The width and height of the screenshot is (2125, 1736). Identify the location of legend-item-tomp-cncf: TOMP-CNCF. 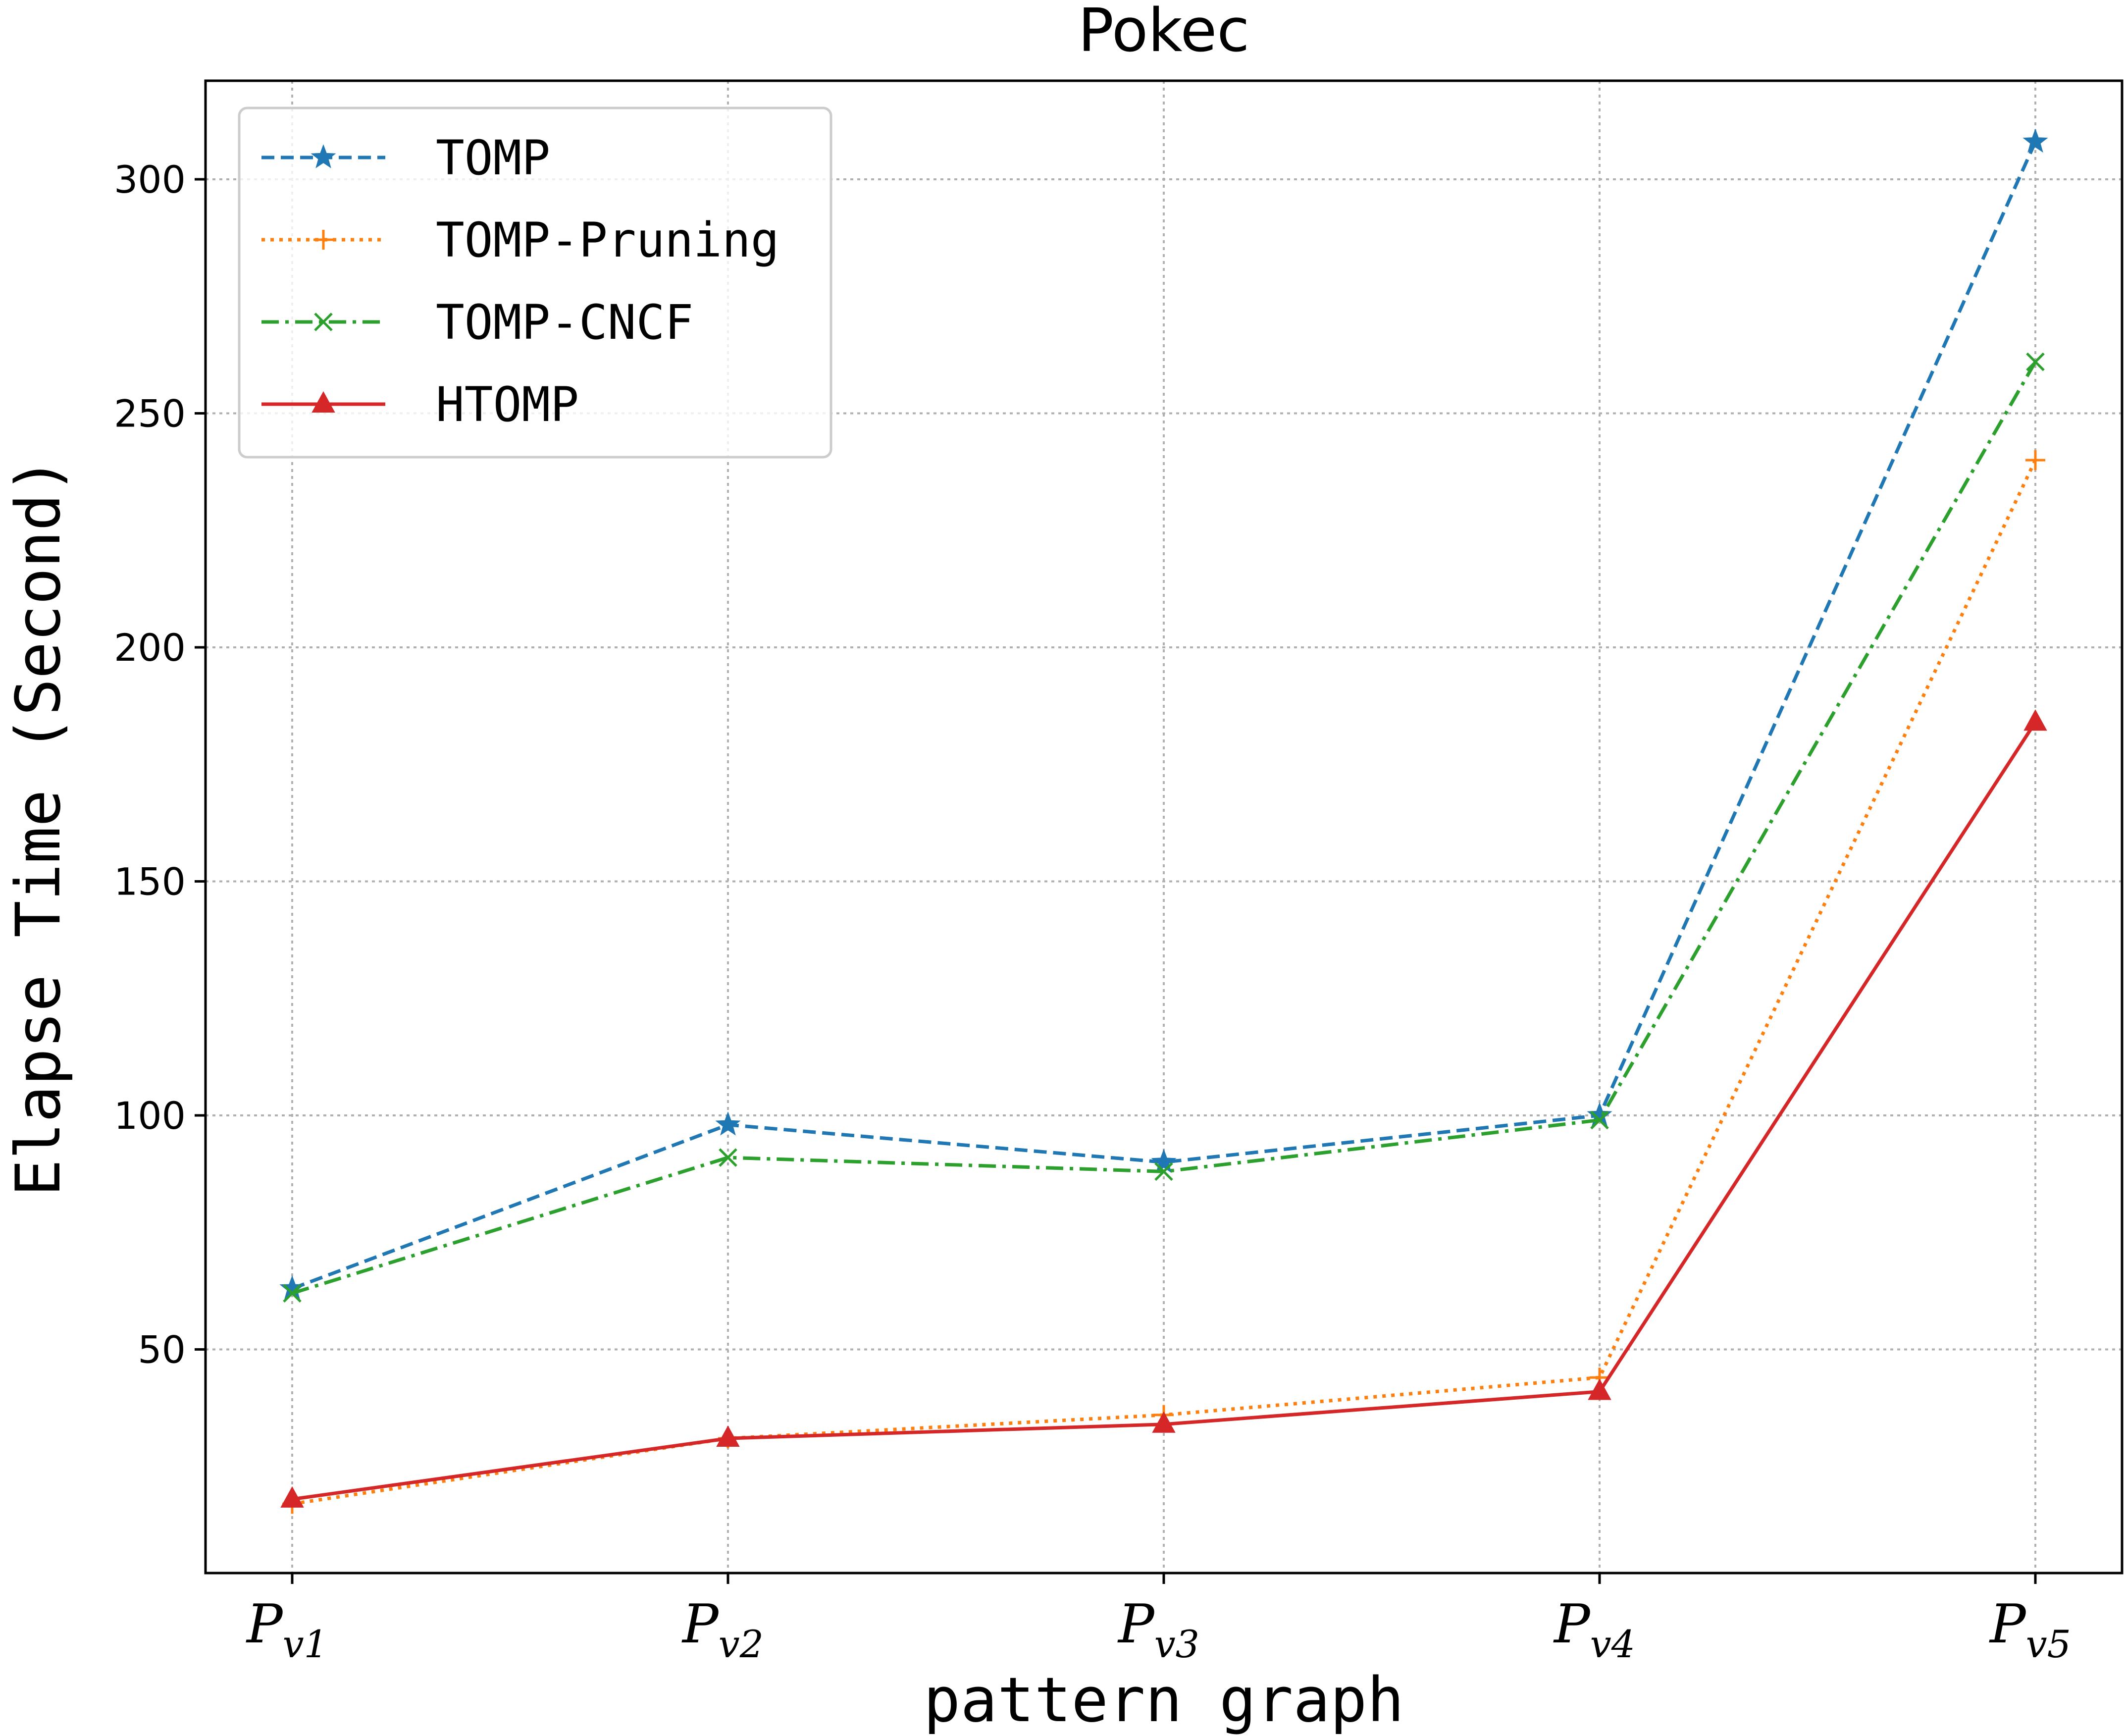
(477, 322).